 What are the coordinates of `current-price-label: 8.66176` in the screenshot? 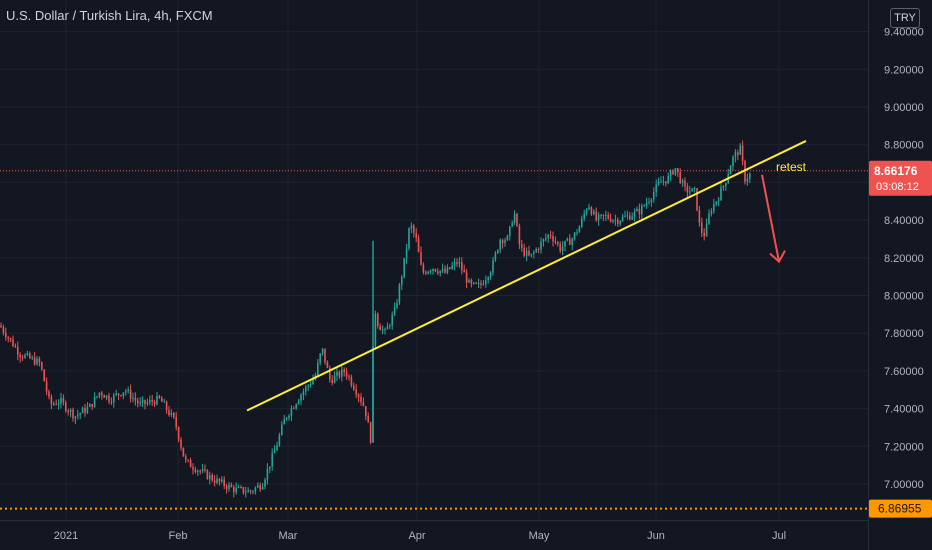 It's located at (896, 171).